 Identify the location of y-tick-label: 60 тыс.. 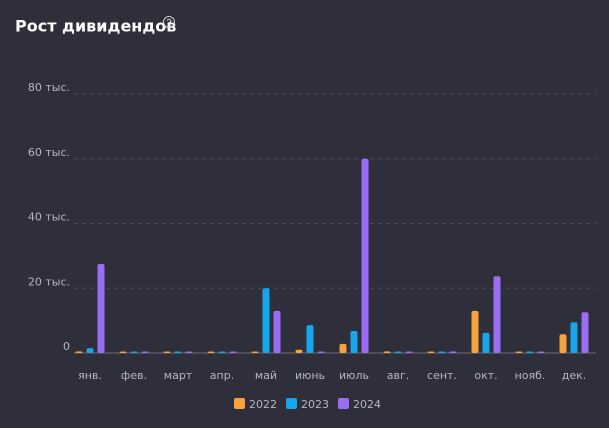
(49, 152).